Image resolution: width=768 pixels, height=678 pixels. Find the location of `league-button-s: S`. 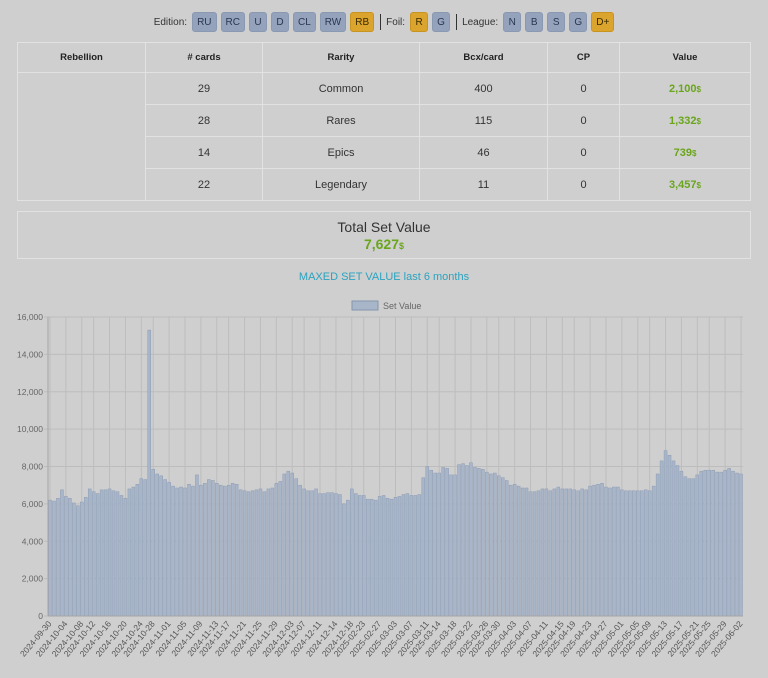

league-button-s: S is located at coordinates (556, 22).